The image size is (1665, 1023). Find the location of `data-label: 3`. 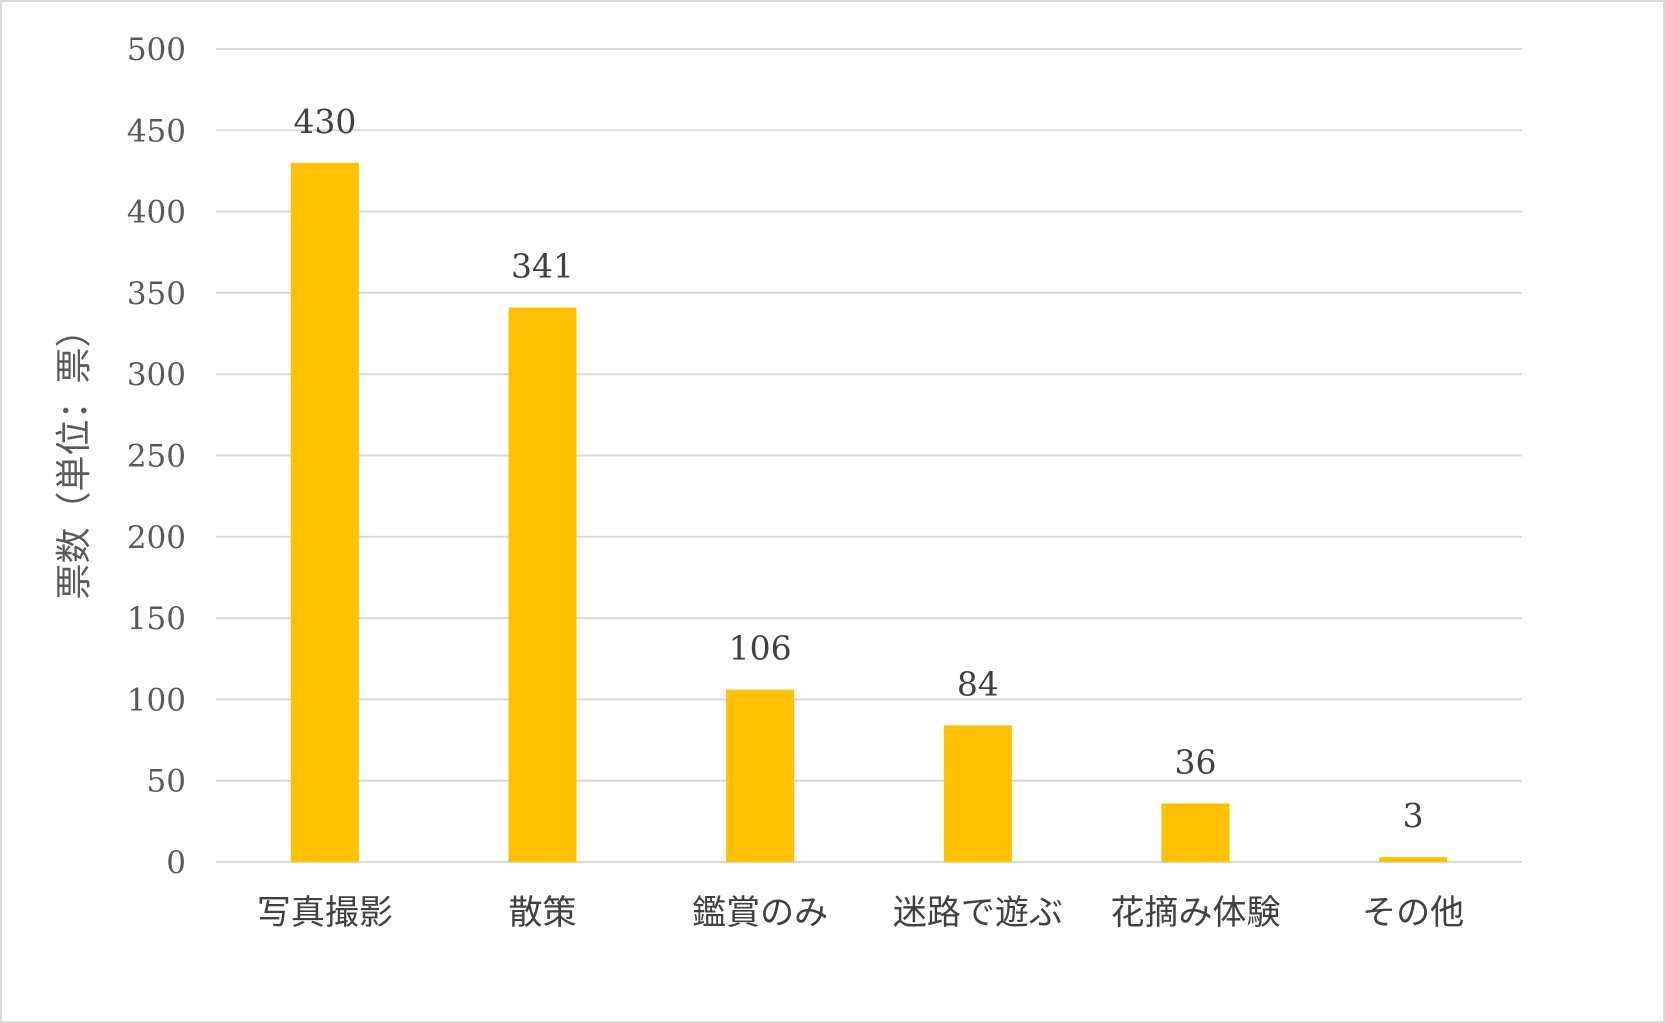

data-label: 3 is located at coordinates (1413, 815).